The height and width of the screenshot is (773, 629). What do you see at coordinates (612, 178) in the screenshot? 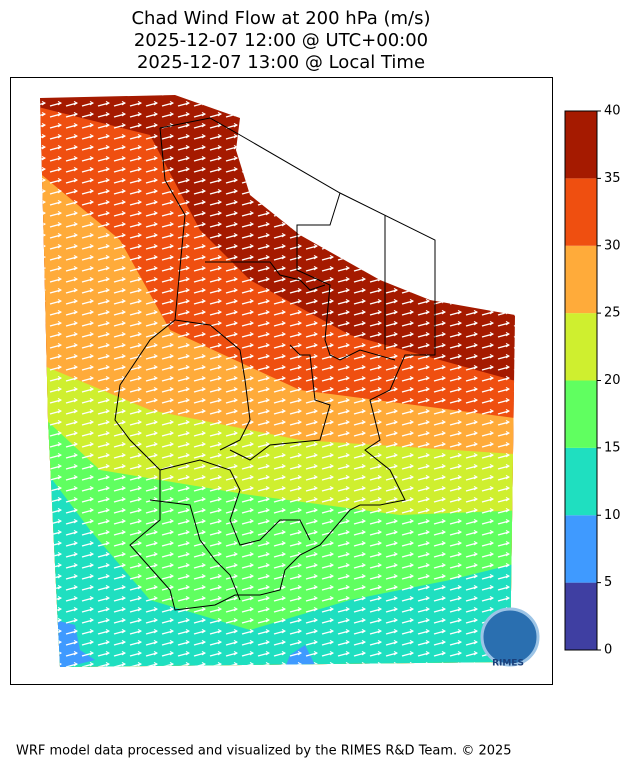
I see `colorbar-tick-label: 35` at bounding box center [612, 178].